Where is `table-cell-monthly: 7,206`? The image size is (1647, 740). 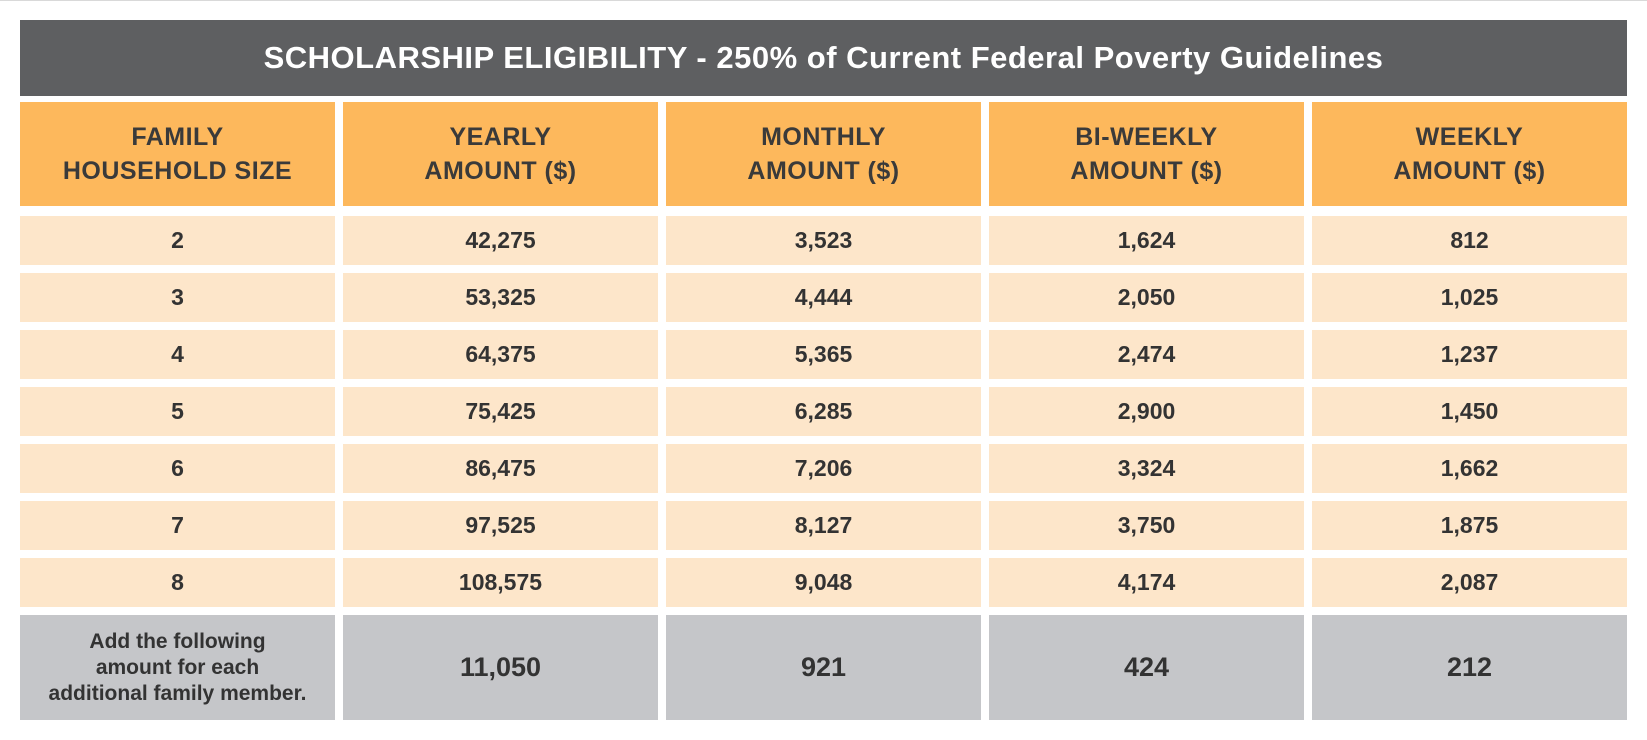
table-cell-monthly: 7,206 is located at coordinates (823, 468).